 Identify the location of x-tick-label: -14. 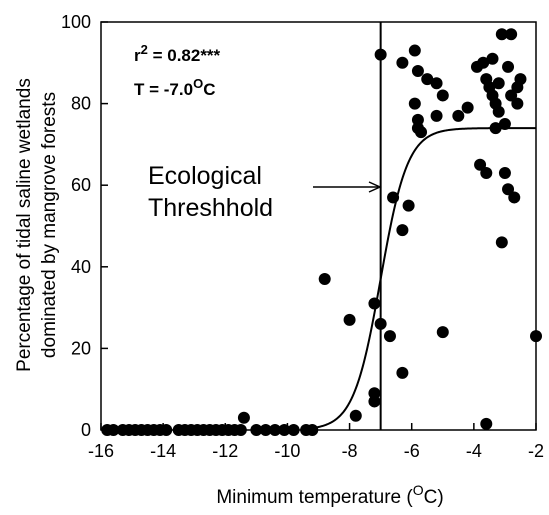
(163, 451).